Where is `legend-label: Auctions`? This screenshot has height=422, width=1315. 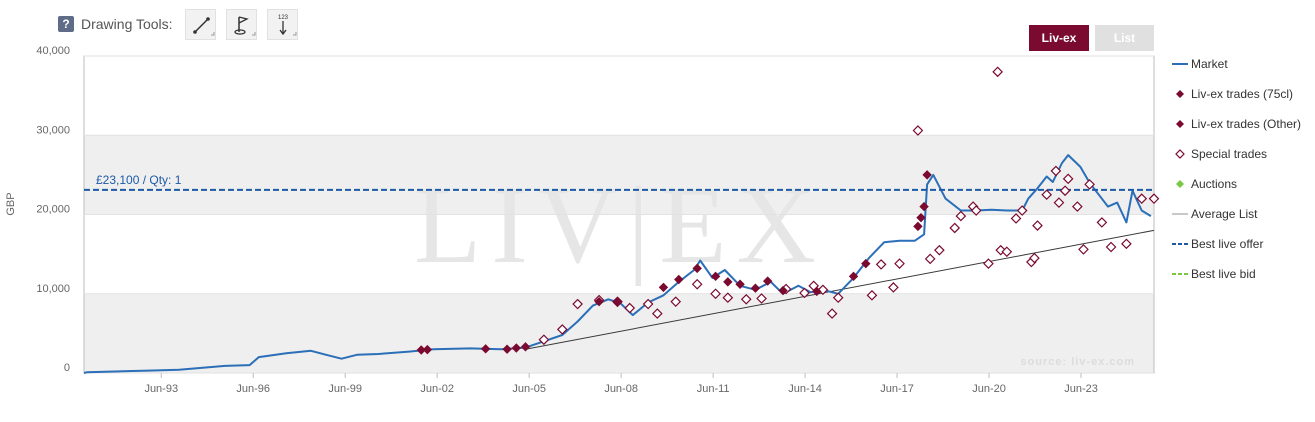 legend-label: Auctions is located at coordinates (1214, 184).